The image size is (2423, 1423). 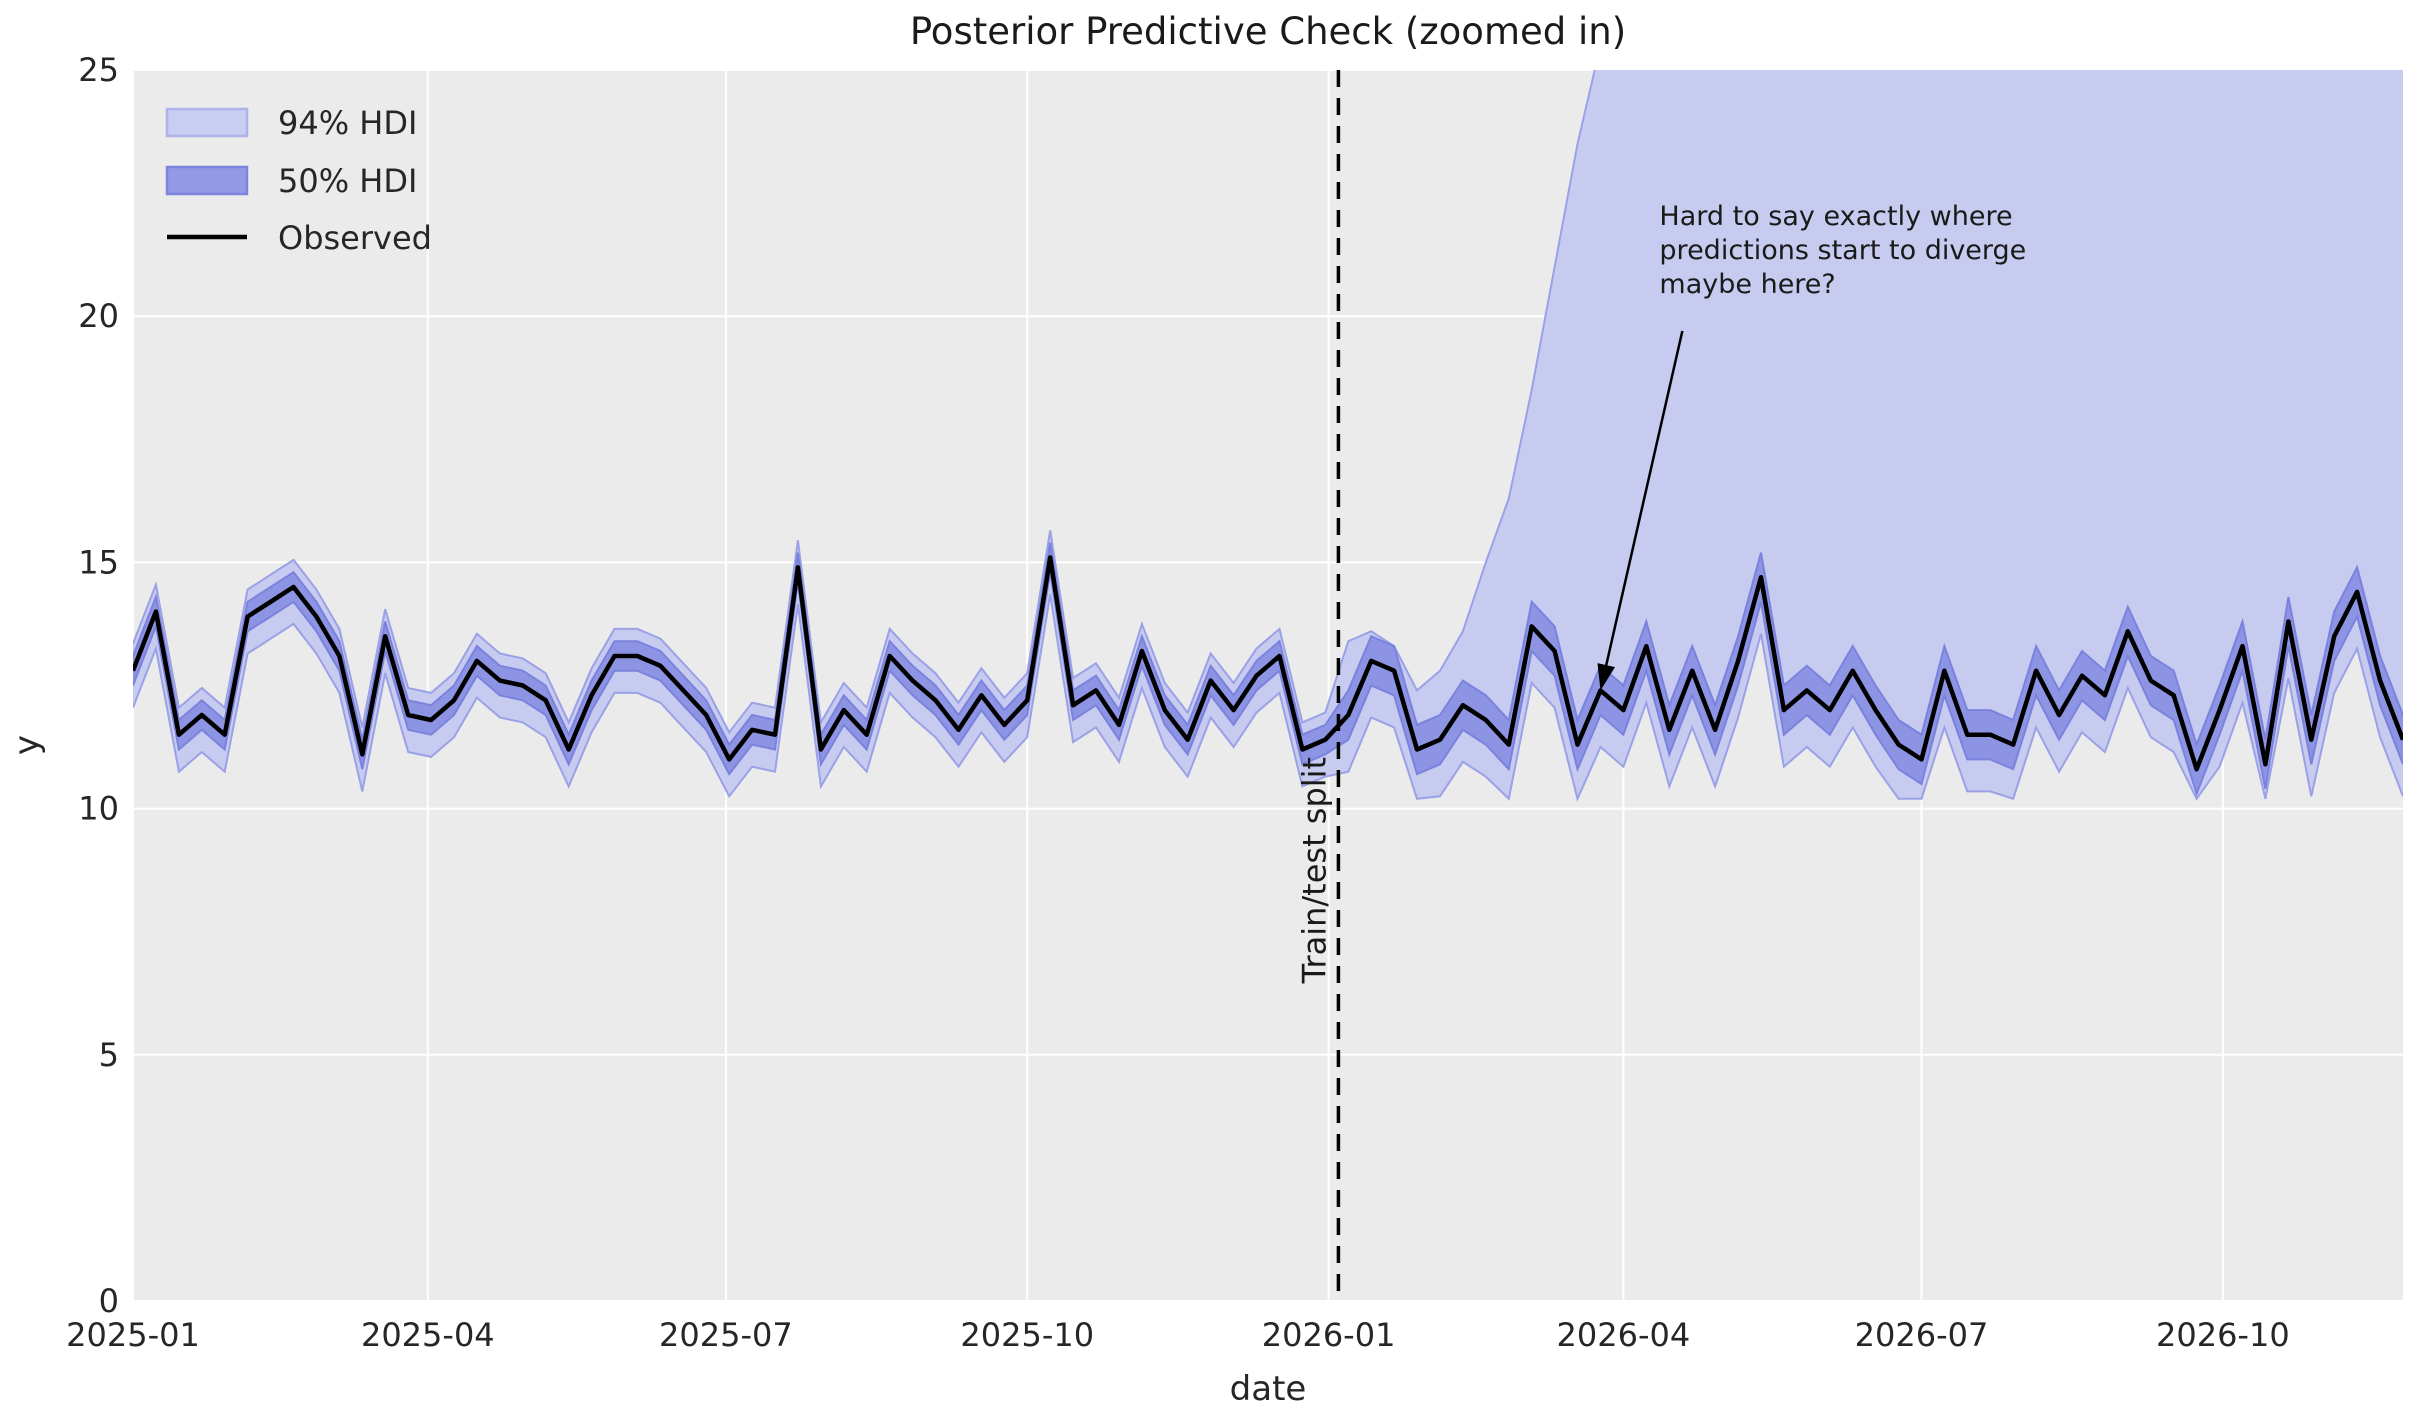 I want to click on train-test-split-label: Train/test split, so click(x=1314, y=871).